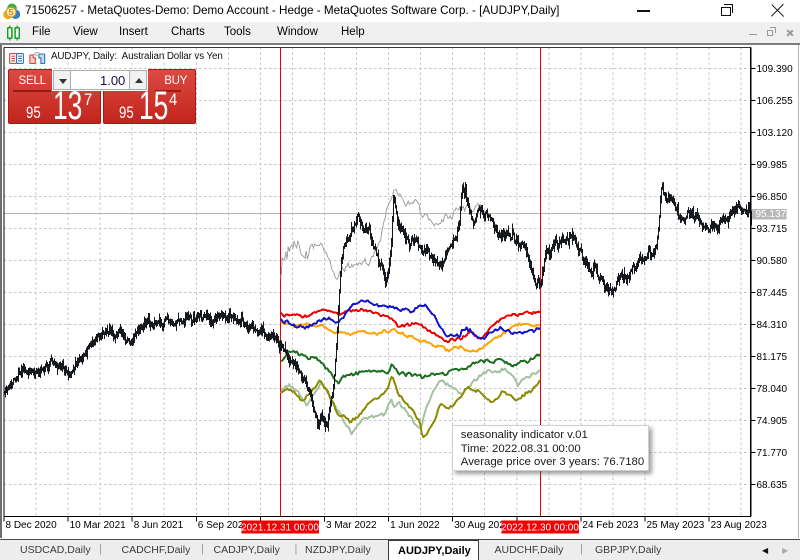  Describe the element at coordinates (772, 453) in the screenshot. I see `svg-text: 71.770` at that location.